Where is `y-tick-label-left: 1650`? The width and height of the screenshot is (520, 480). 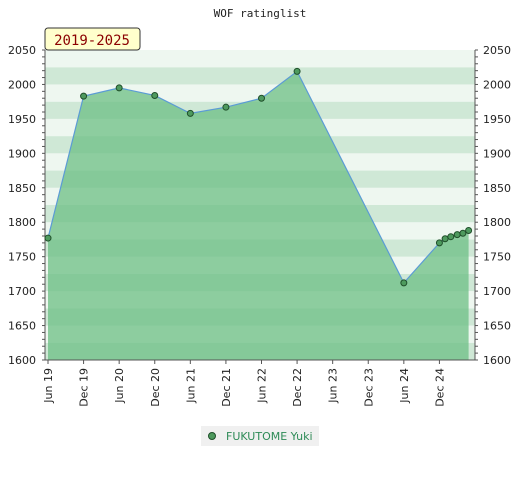
y-tick-label-left: 1650 is located at coordinates (22, 326).